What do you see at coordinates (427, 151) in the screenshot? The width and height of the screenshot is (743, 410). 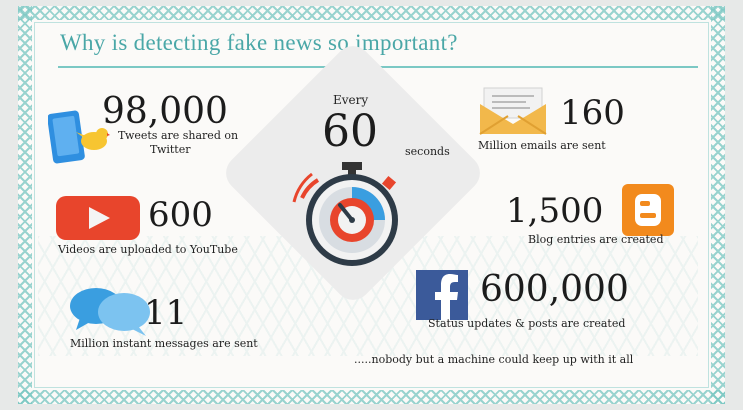 I see `seconds-label: seconds` at bounding box center [427, 151].